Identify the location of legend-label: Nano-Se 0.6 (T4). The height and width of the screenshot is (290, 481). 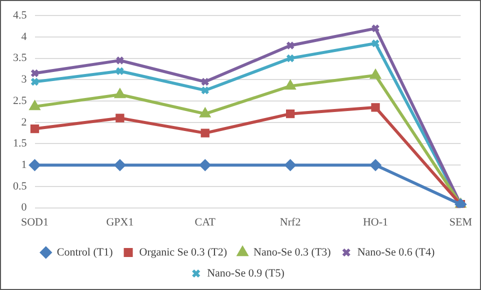
(396, 252).